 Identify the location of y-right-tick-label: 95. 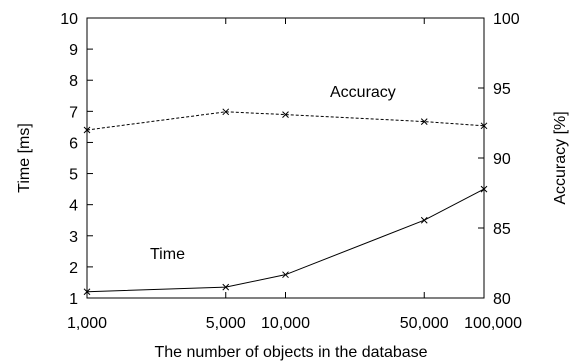
(502, 89).